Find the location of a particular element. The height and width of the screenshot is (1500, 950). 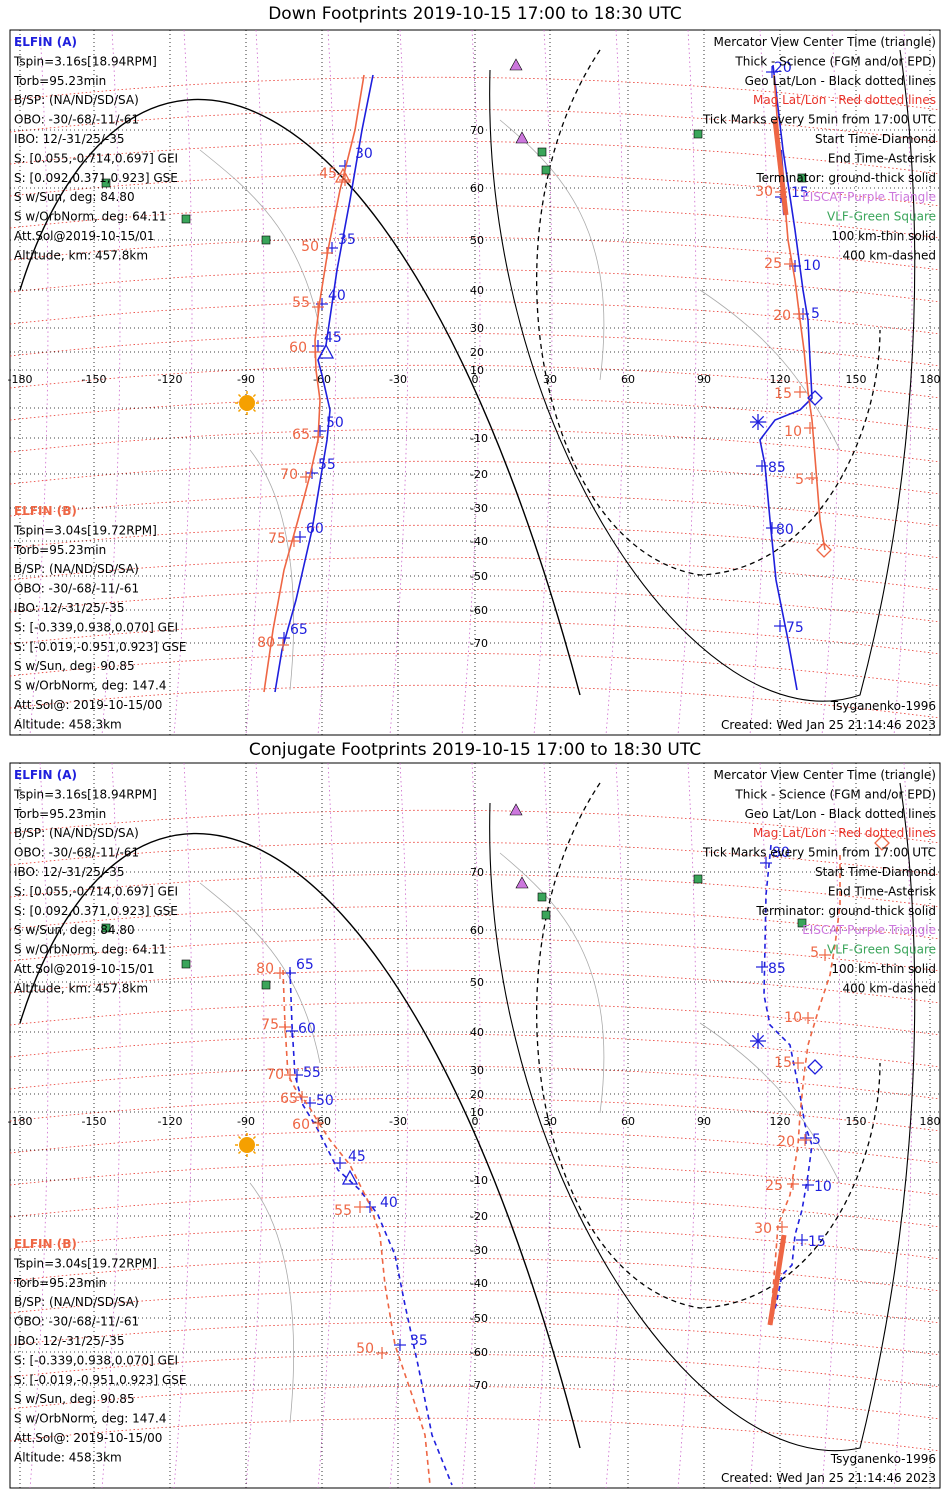

elfin-a-info-line: Att.Sol@2019-10-15/01 is located at coordinates (84, 969).